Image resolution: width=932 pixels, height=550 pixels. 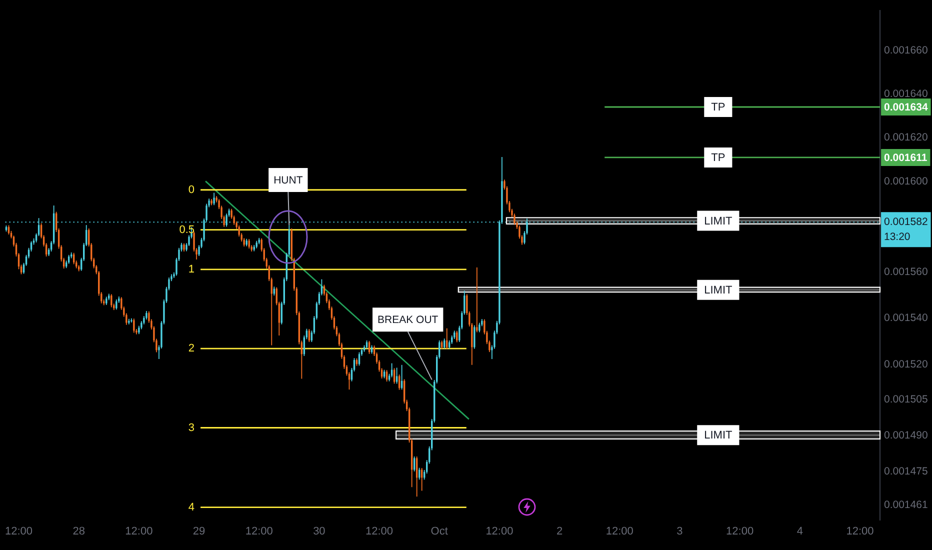 What do you see at coordinates (906, 272) in the screenshot?
I see `y-tick-label: 0.001560` at bounding box center [906, 272].